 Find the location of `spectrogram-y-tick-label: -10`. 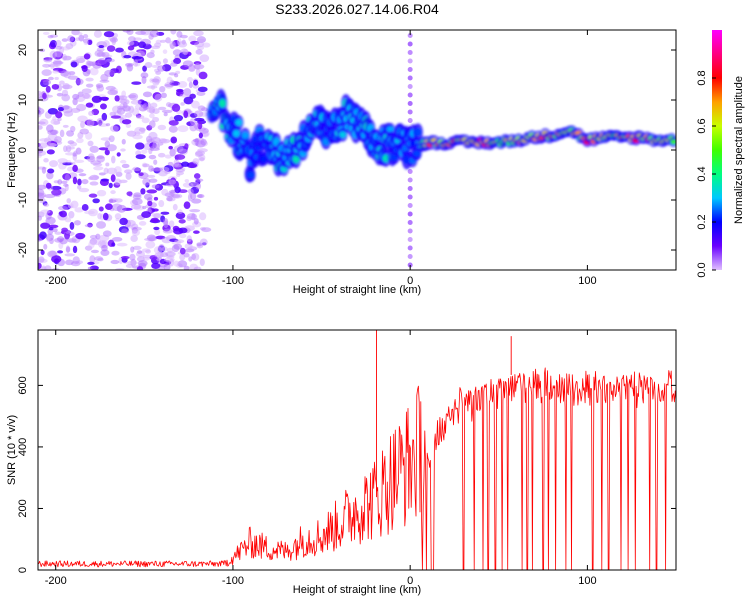

spectrogram-y-tick-label: -10 is located at coordinates (23, 200).